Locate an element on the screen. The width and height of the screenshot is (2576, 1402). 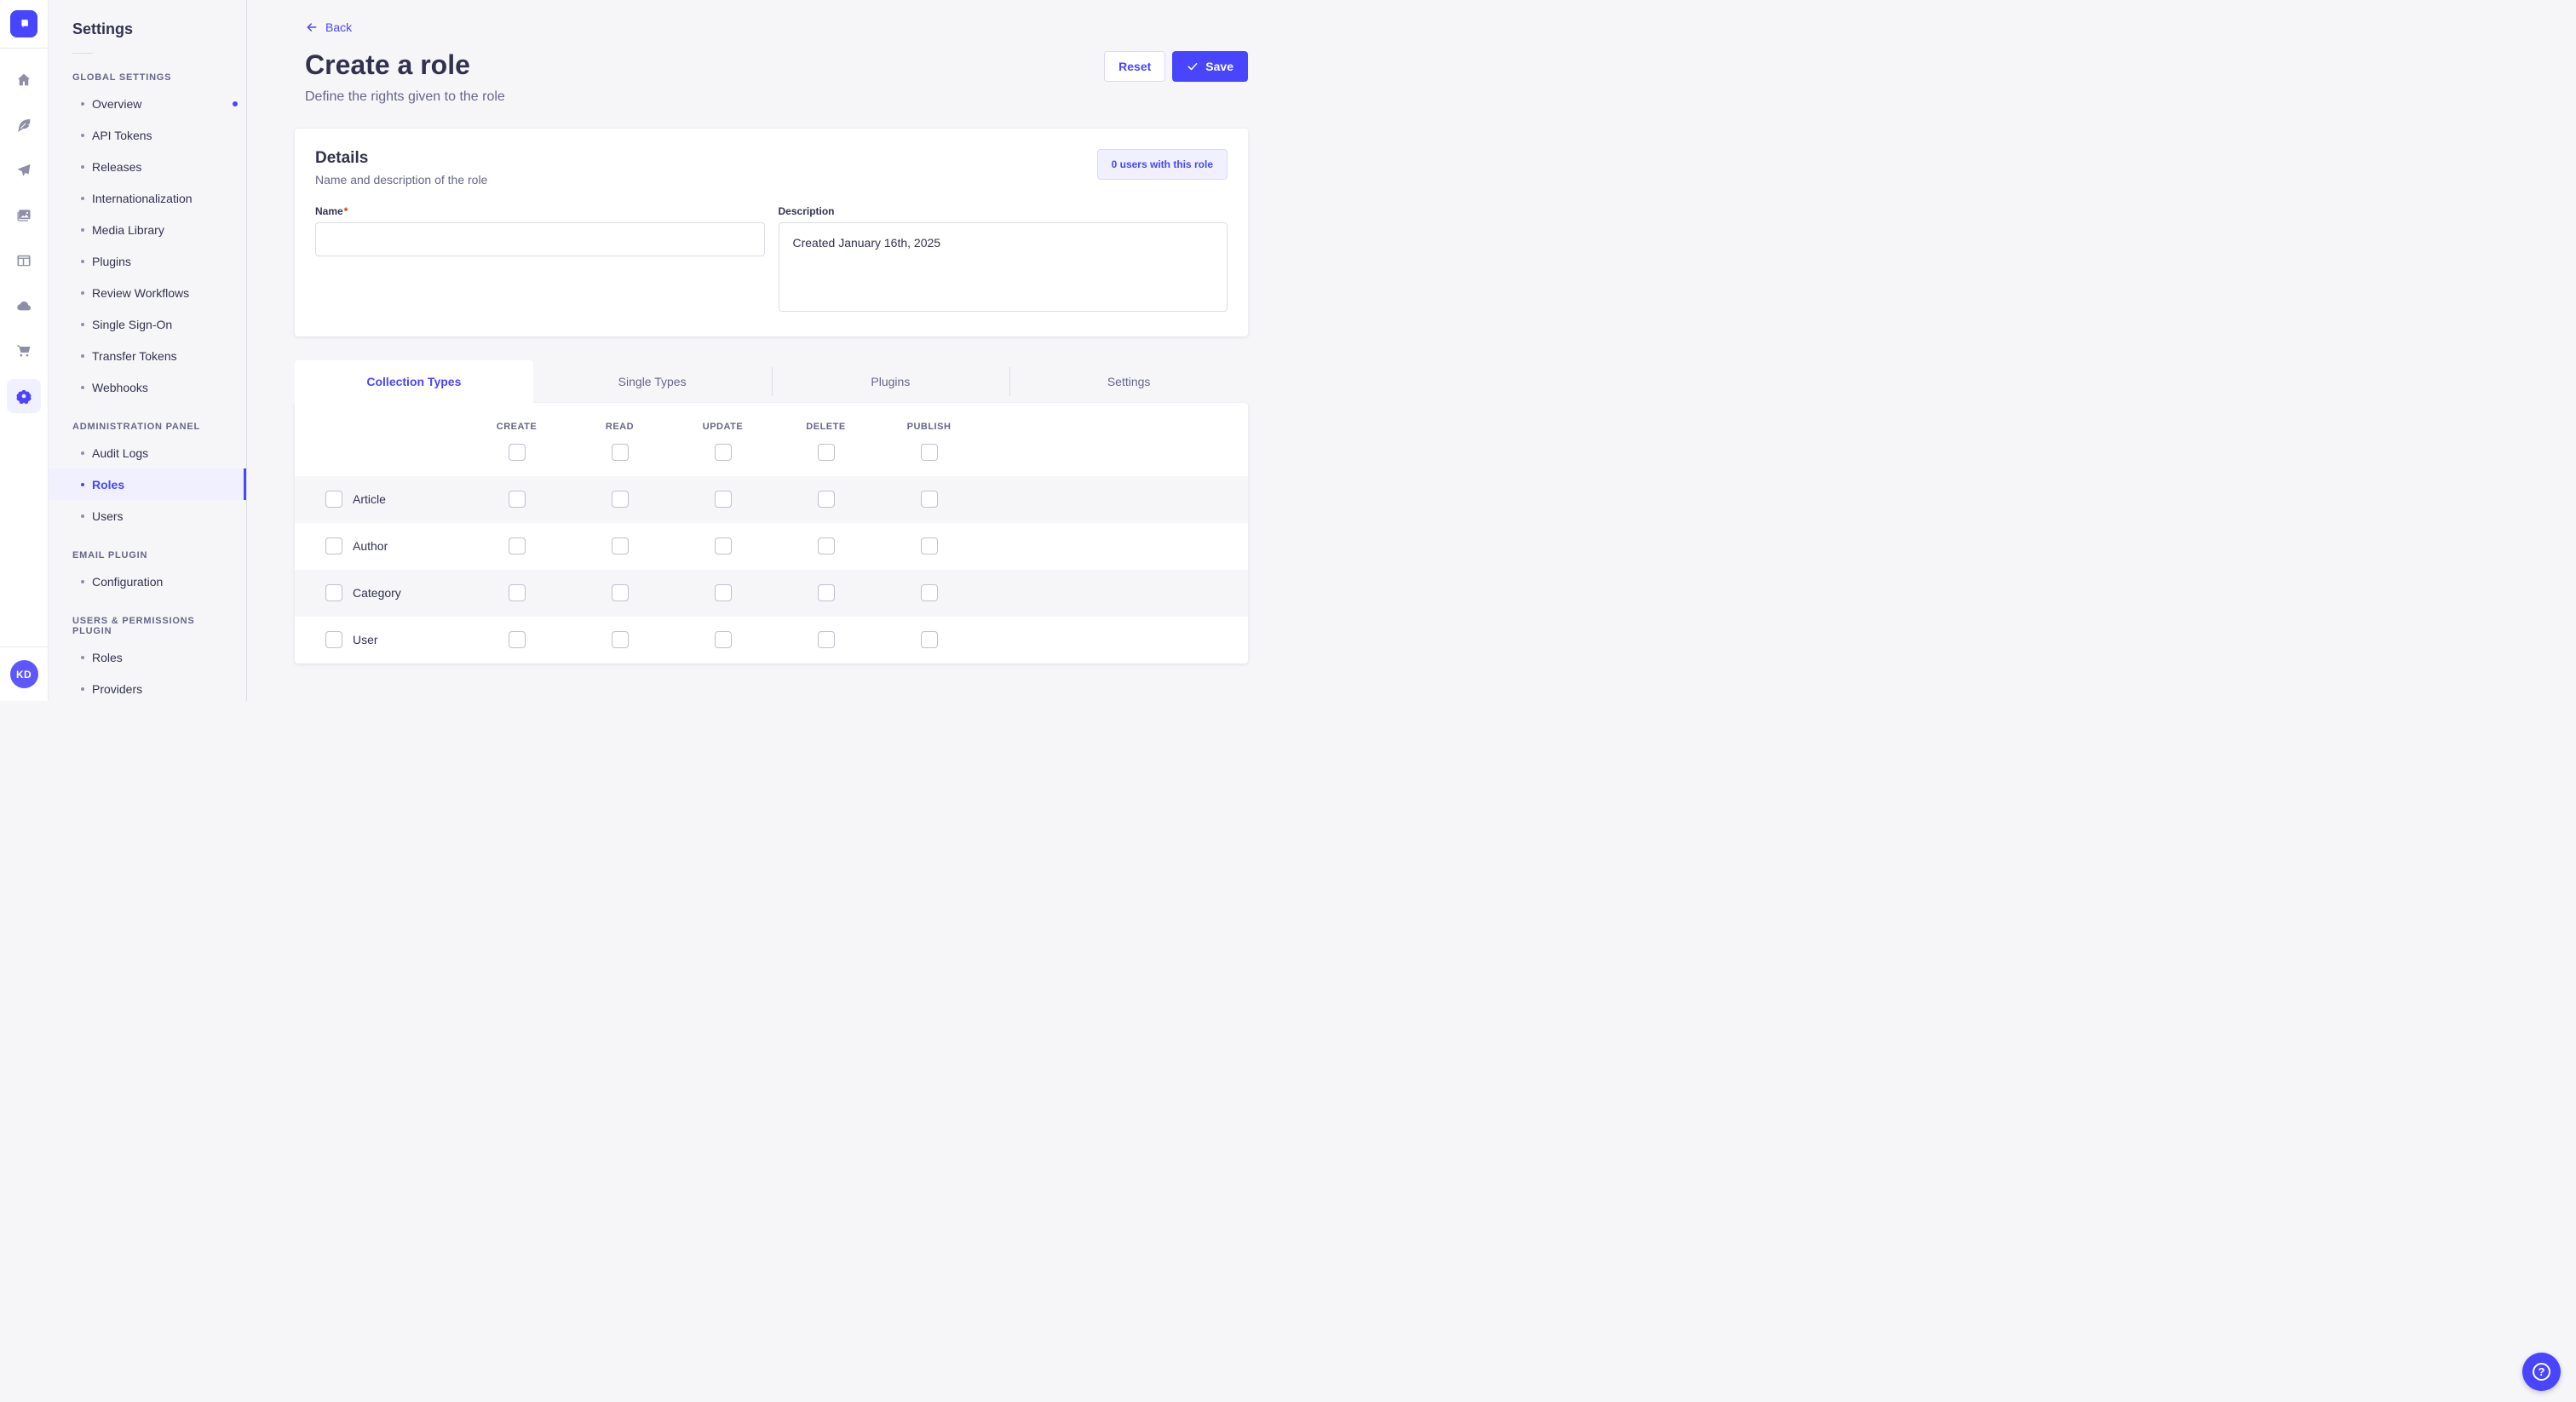
article-row-checkbox is located at coordinates (334, 500).